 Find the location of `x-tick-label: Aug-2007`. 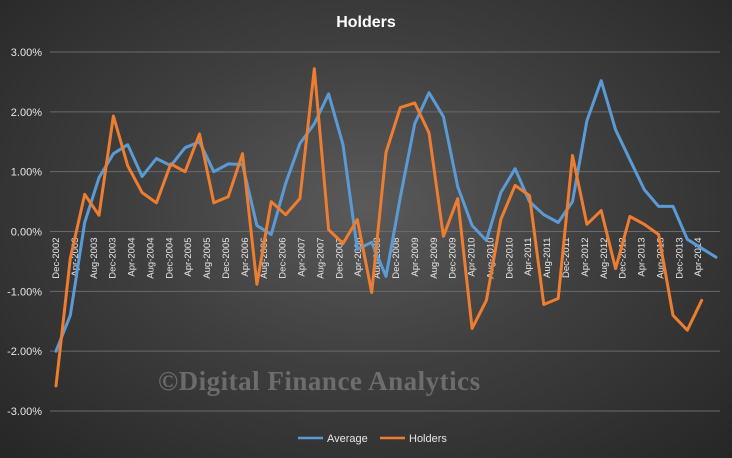

x-tick-label: Aug-2007 is located at coordinates (320, 258).